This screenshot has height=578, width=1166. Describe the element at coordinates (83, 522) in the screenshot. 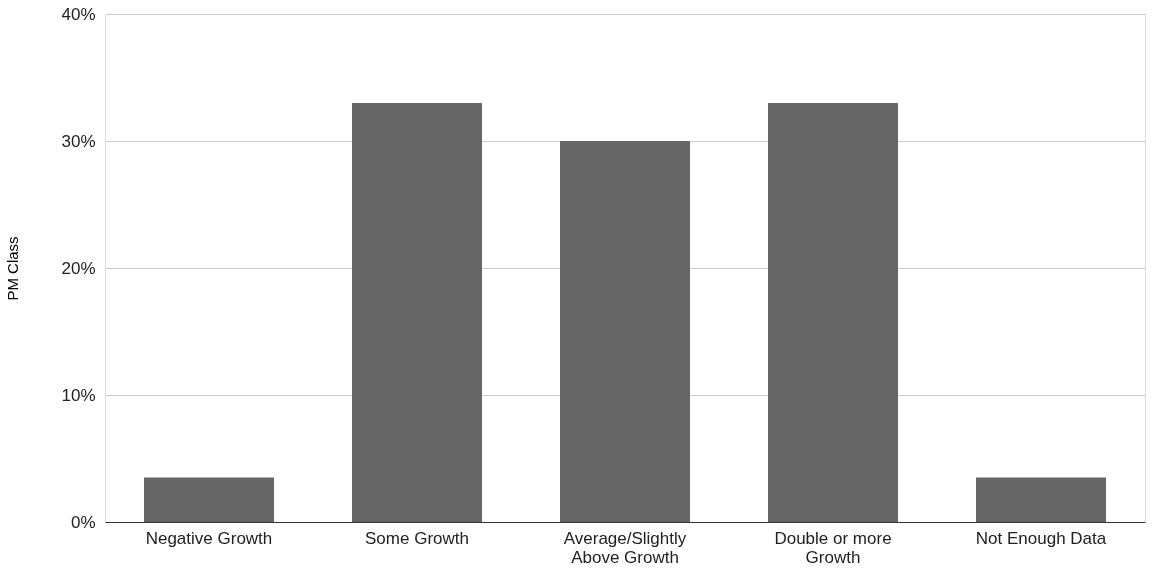

I see `y-tick-label: 0%` at that location.